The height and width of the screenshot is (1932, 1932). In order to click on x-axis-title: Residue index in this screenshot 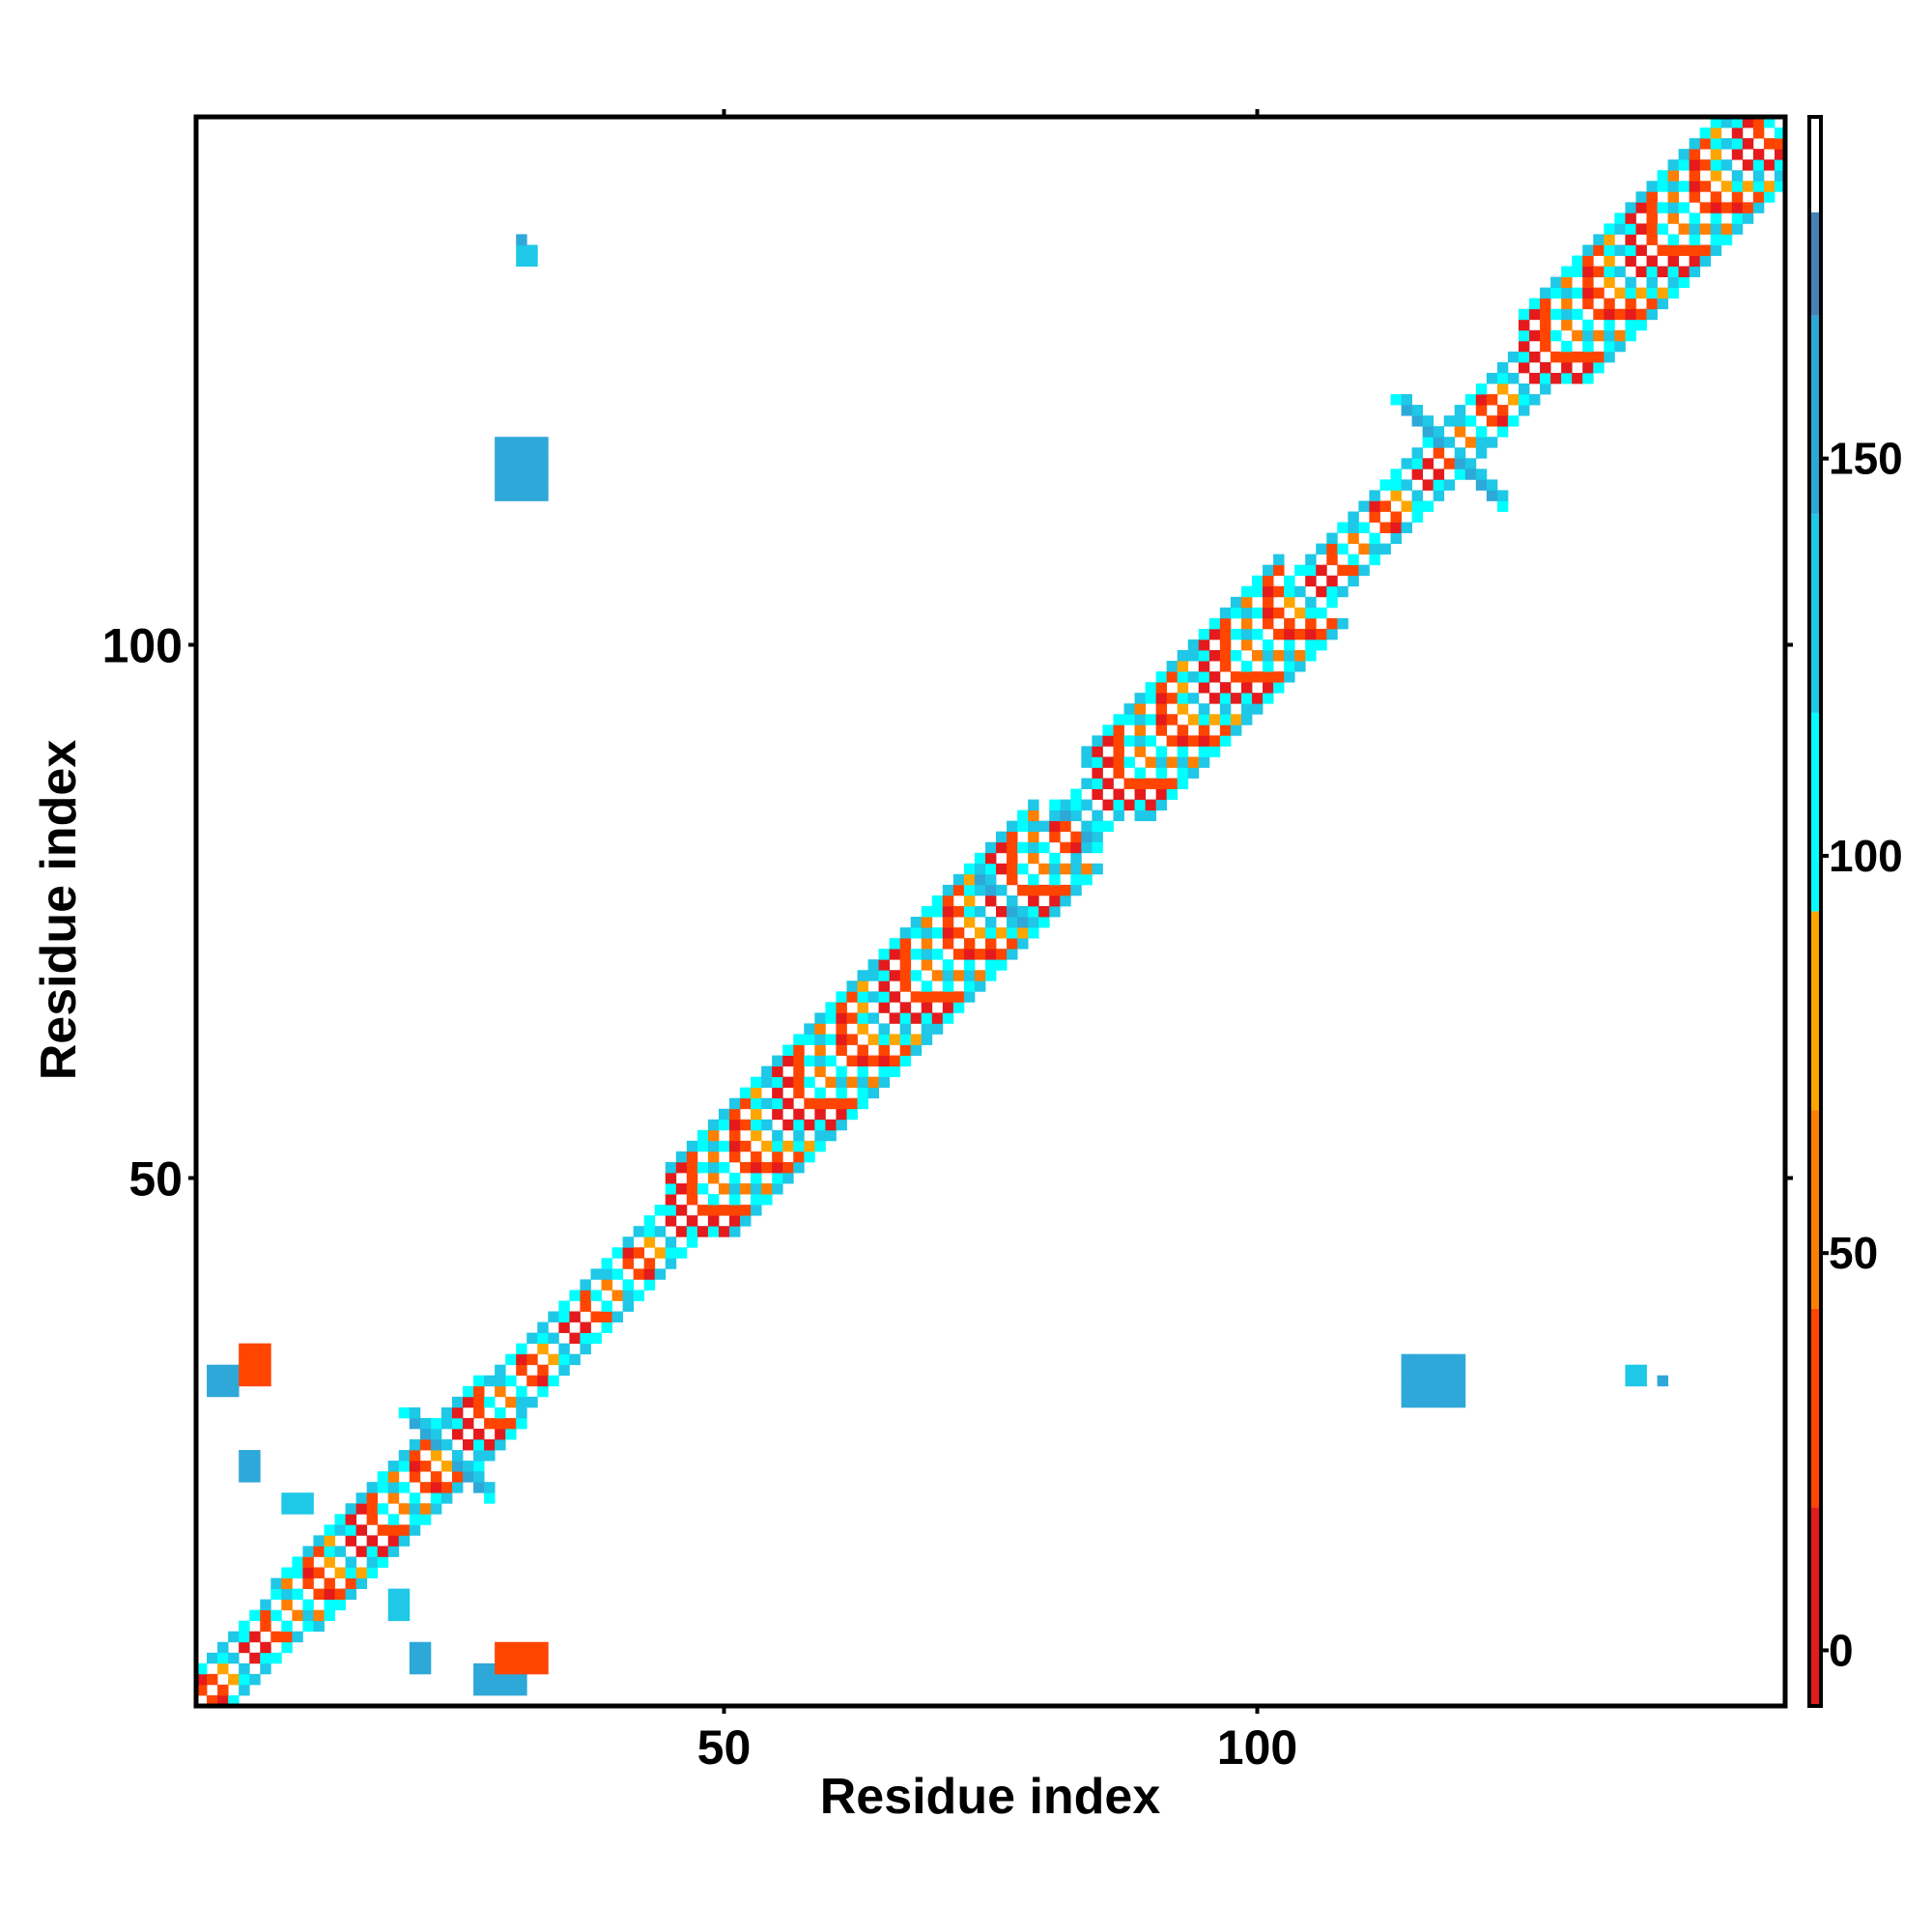, I will do `click(990, 1797)`.